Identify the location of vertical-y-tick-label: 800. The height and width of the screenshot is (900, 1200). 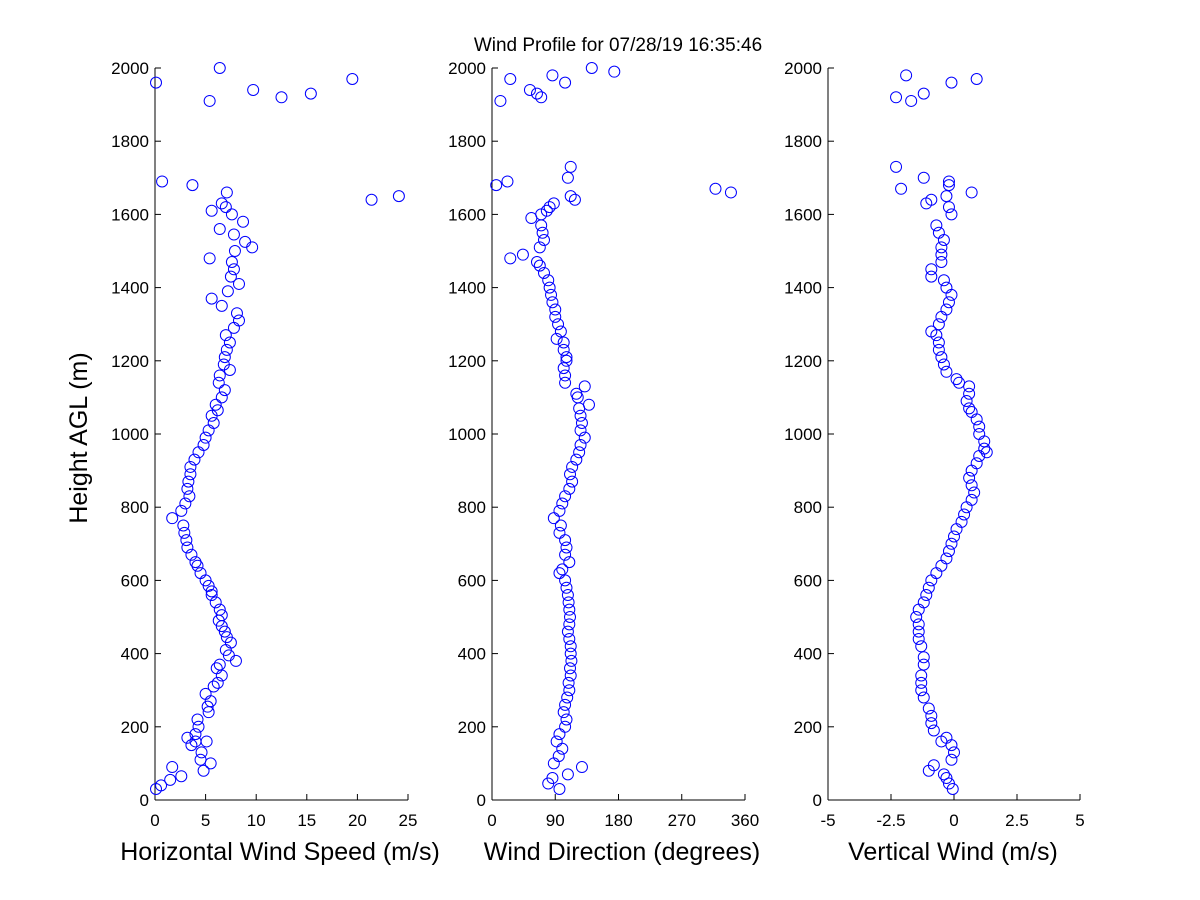
(808, 507).